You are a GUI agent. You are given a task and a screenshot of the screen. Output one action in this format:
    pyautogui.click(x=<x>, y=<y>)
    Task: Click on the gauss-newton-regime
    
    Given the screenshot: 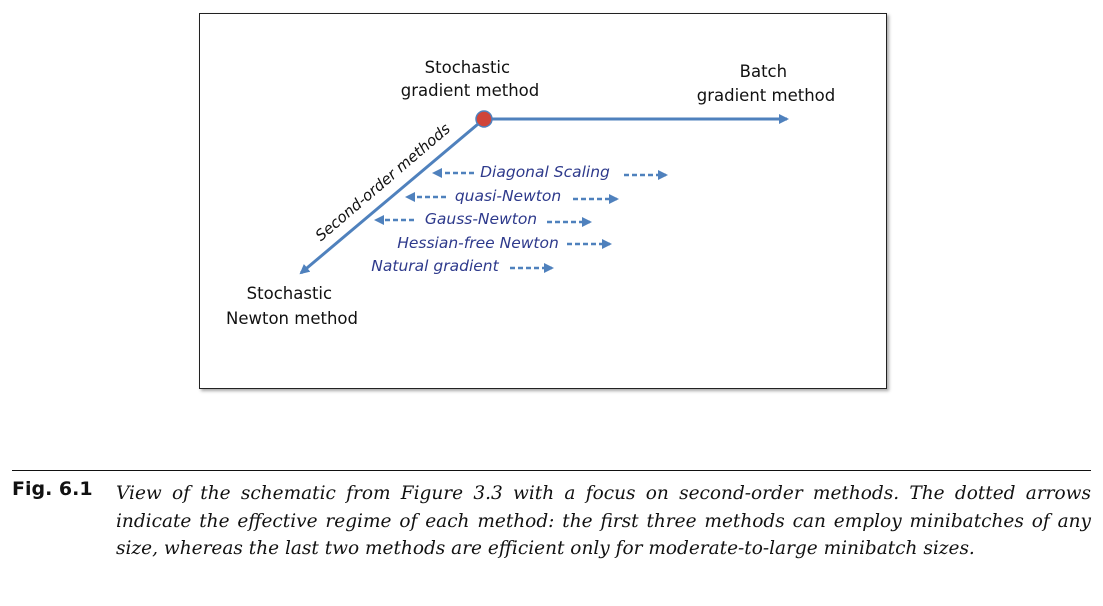 What is the action you would take?
    pyautogui.click(x=483, y=221)
    